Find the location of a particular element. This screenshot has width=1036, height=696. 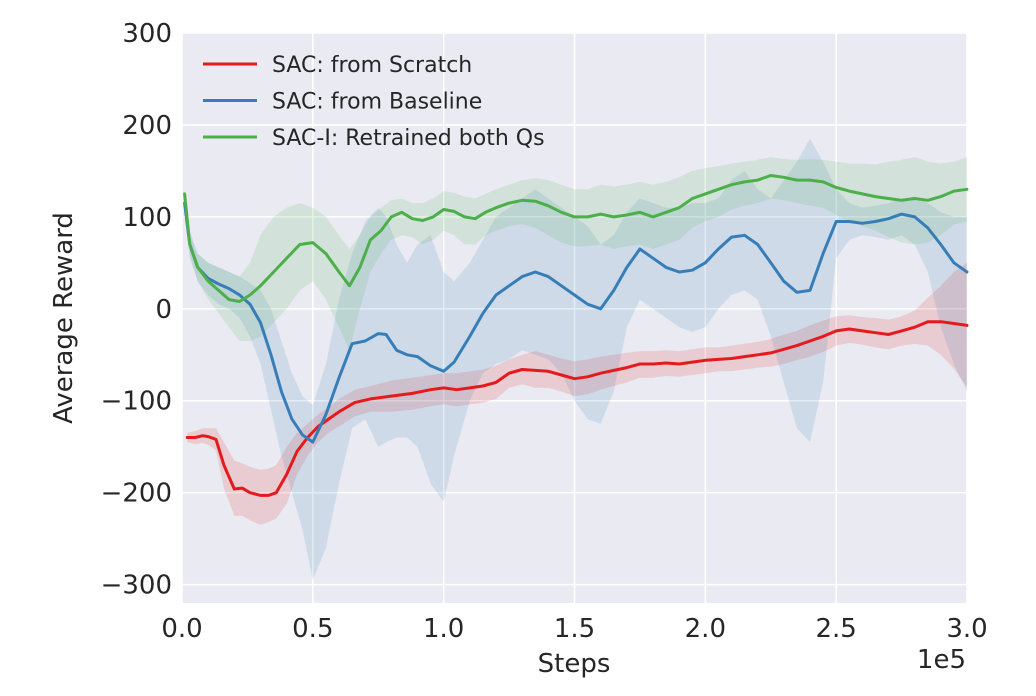

x-tick-label: 1.5 is located at coordinates (574, 629).